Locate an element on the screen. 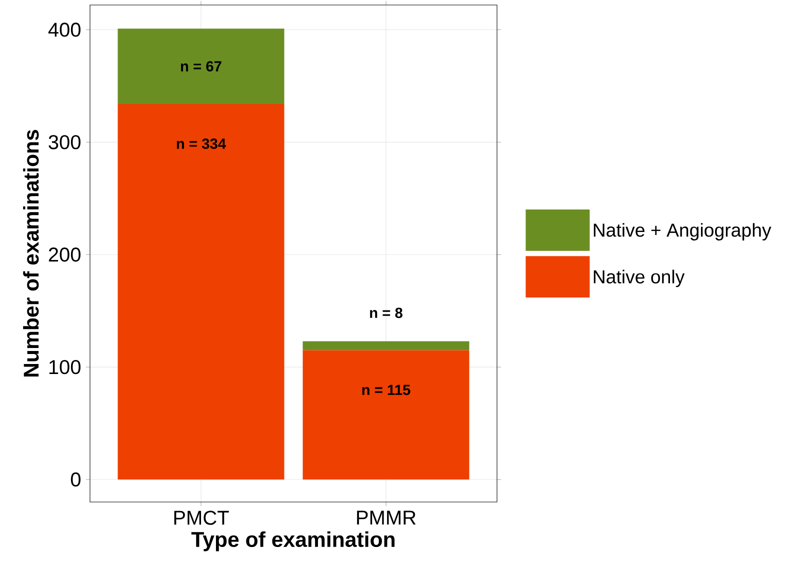 The width and height of the screenshot is (810, 572). data-label: n = 334 is located at coordinates (201, 143).